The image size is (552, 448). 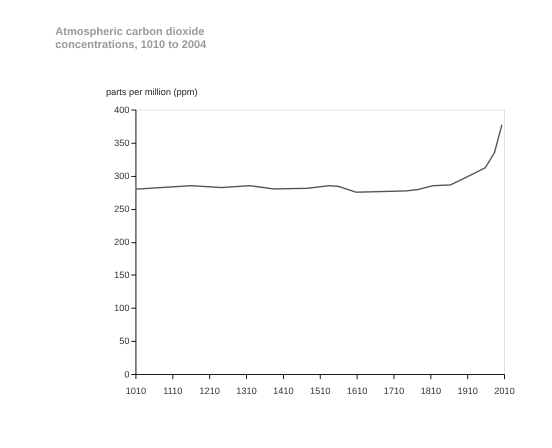 What do you see at coordinates (318, 158) in the screenshot?
I see `line-series` at bounding box center [318, 158].